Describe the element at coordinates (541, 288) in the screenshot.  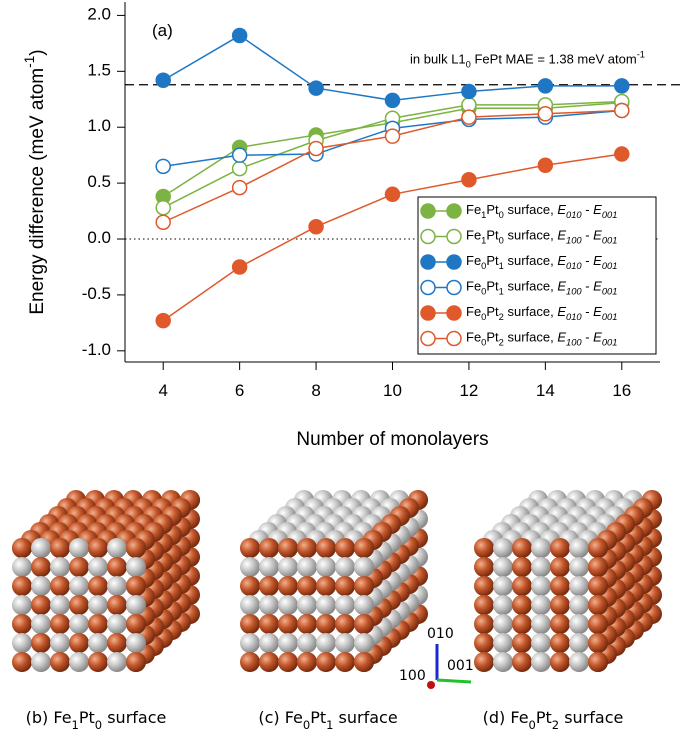
I see `legend-label: Fe0​Pt1​ surface, E100​ - E001​` at that location.